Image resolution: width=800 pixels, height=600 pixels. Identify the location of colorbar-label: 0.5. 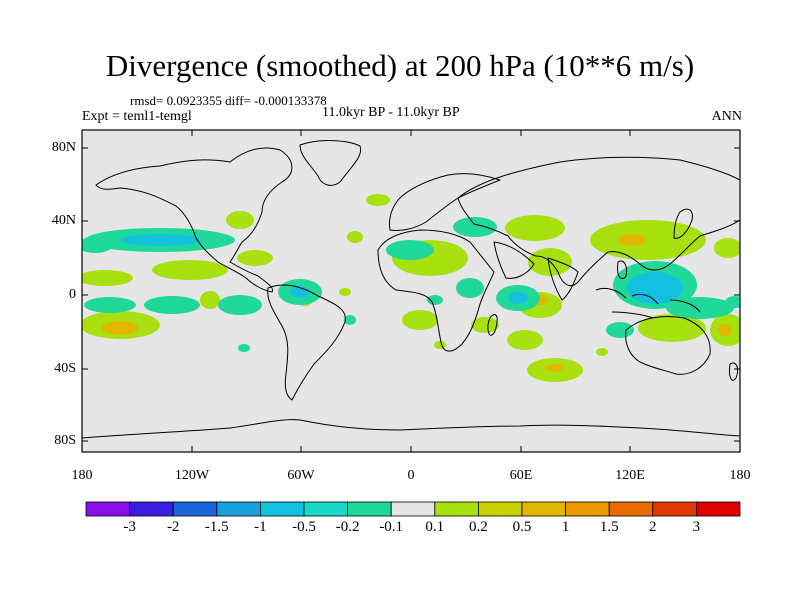
(522, 527).